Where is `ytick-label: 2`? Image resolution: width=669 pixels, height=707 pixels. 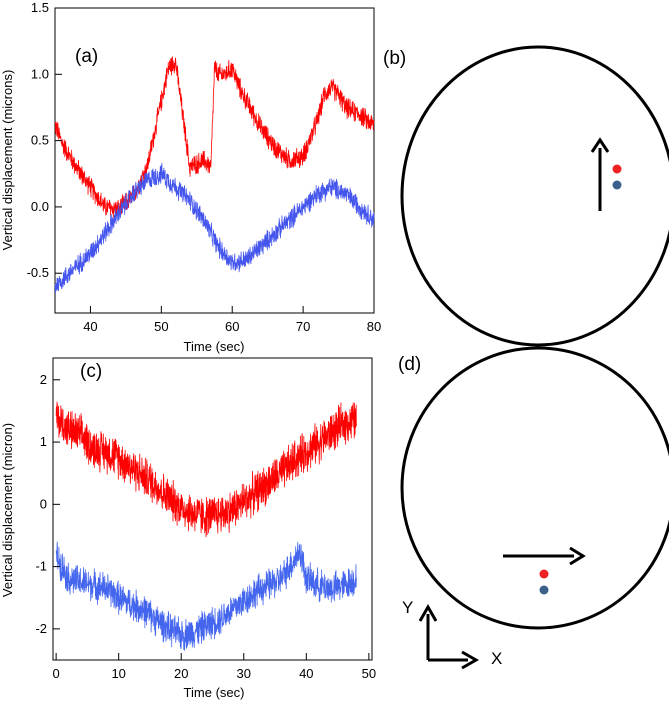 ytick-label: 2 is located at coordinates (43, 379).